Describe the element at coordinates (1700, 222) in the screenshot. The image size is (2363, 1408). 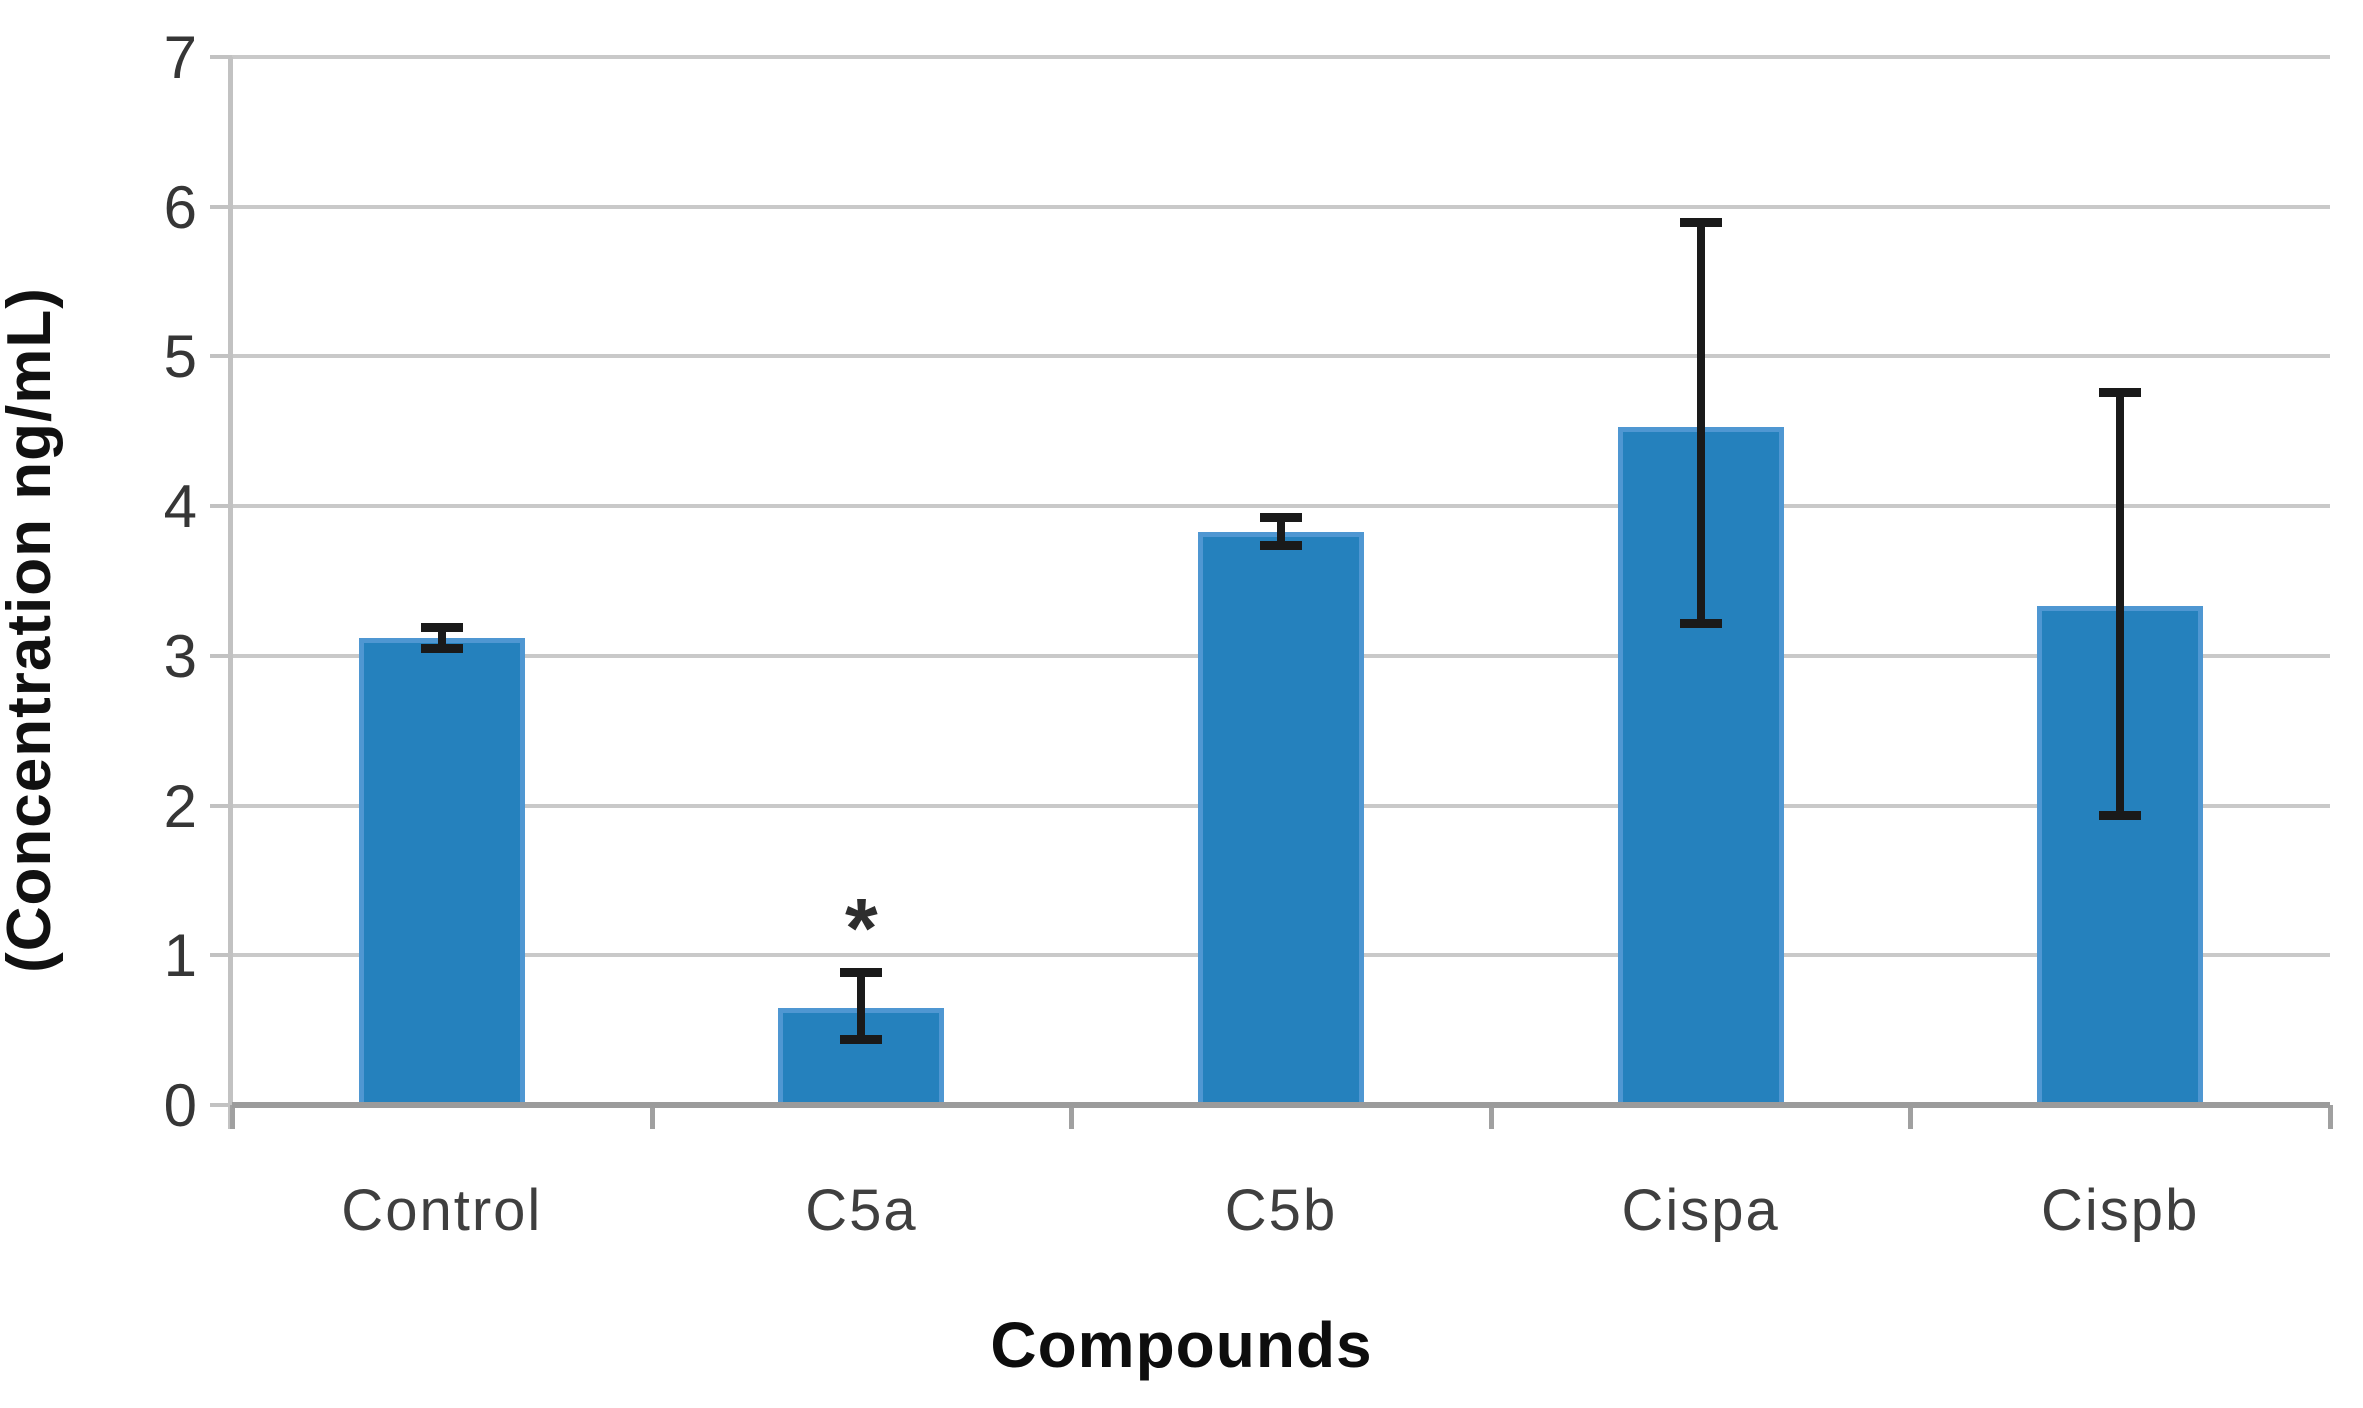
I see `error-cap-top-cispa` at that location.